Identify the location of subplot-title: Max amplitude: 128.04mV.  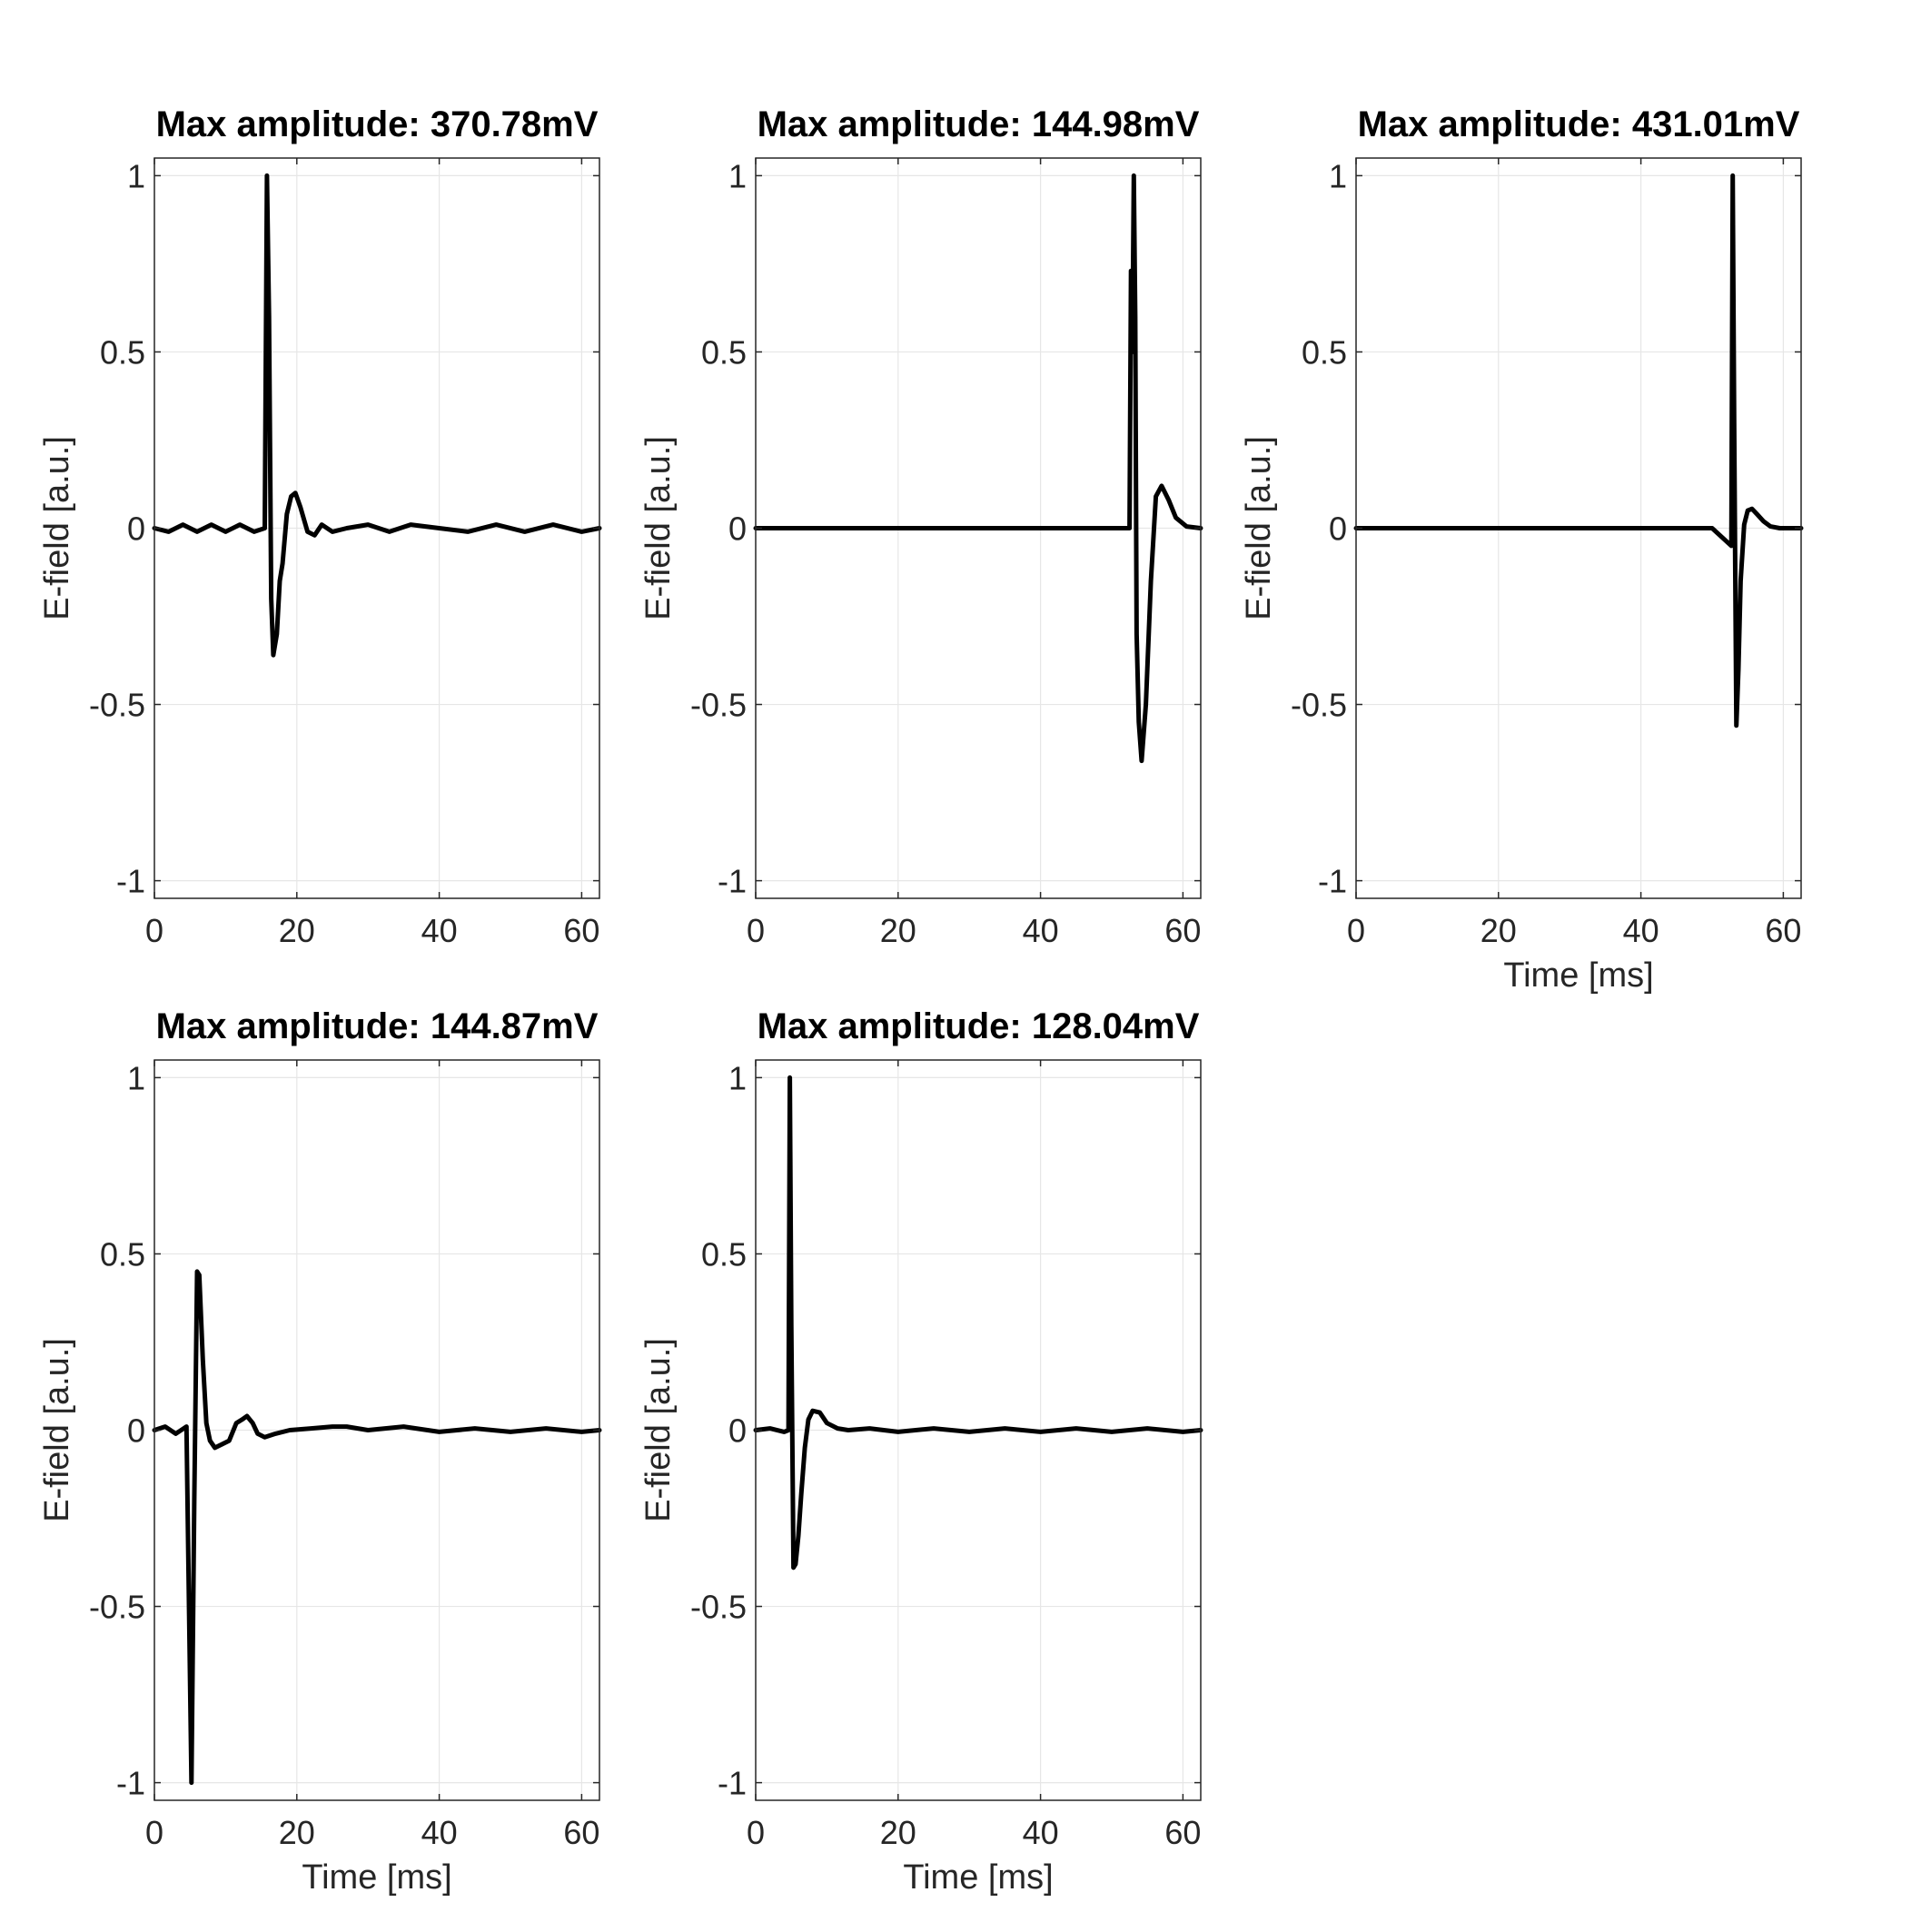
(979, 1026).